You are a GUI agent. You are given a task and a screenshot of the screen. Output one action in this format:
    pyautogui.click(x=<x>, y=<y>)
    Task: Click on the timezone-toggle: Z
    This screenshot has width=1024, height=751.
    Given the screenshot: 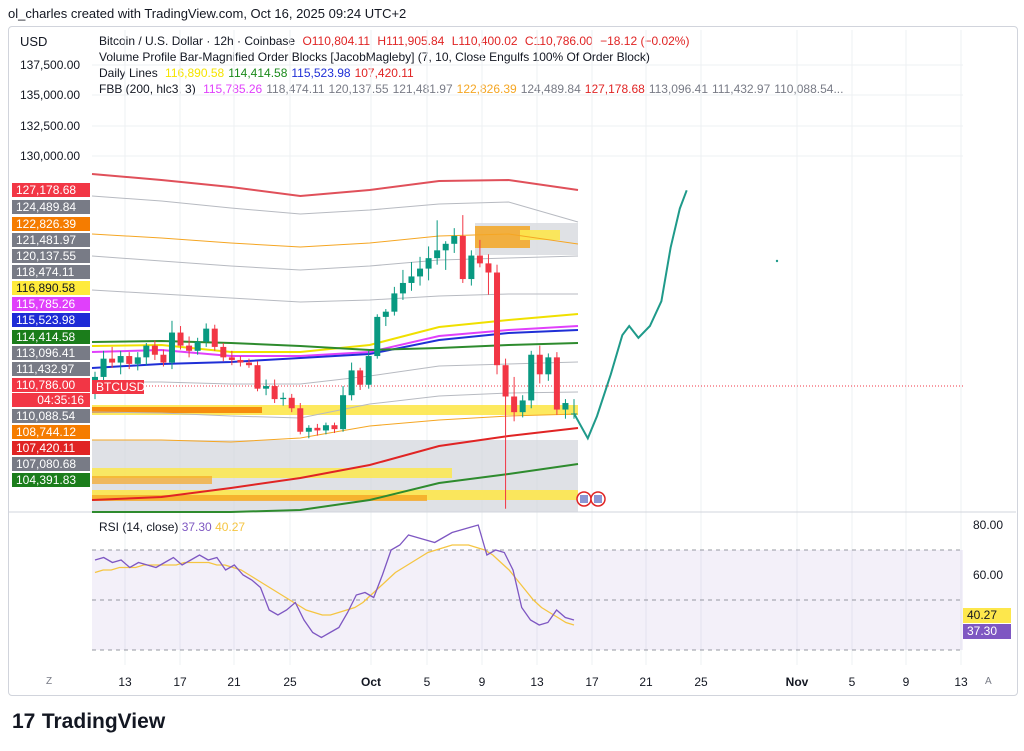 What is the action you would take?
    pyautogui.click(x=49, y=681)
    